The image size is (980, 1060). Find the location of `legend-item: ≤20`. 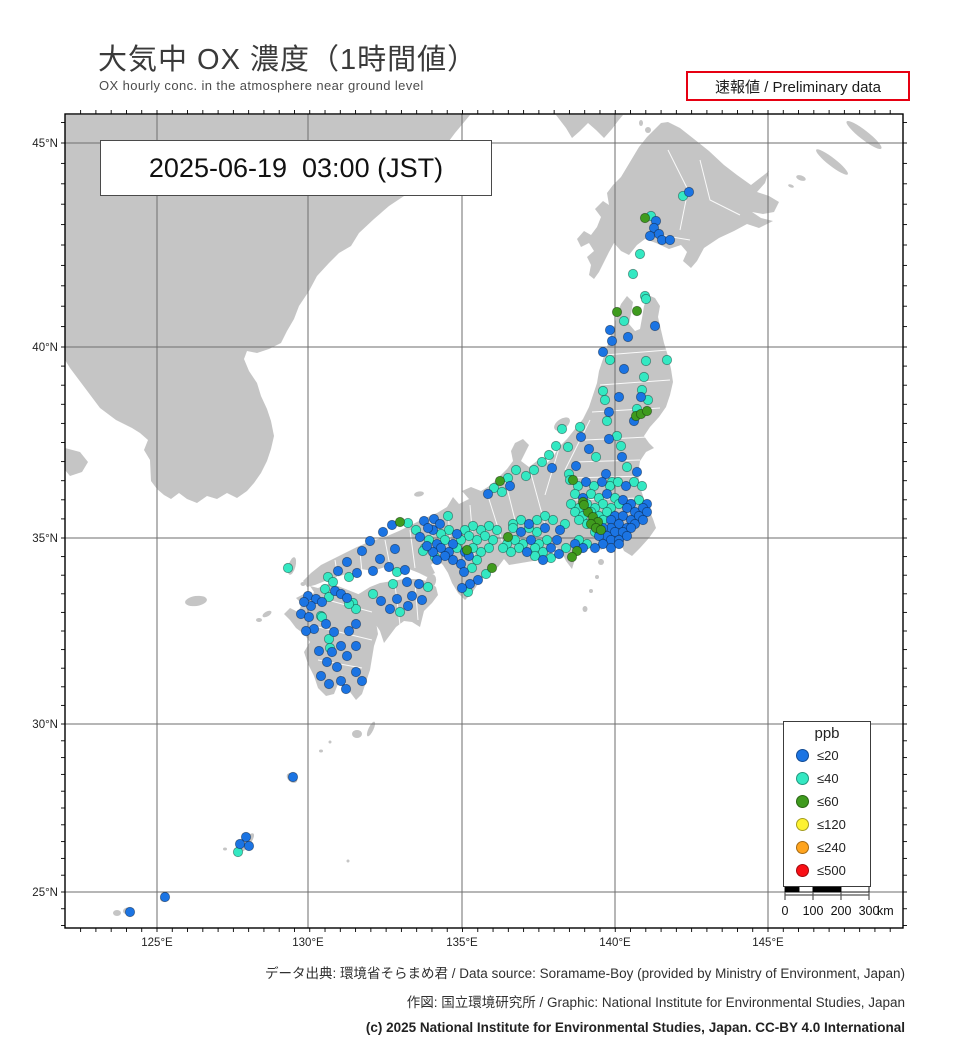

legend-item: ≤20 is located at coordinates (827, 755).